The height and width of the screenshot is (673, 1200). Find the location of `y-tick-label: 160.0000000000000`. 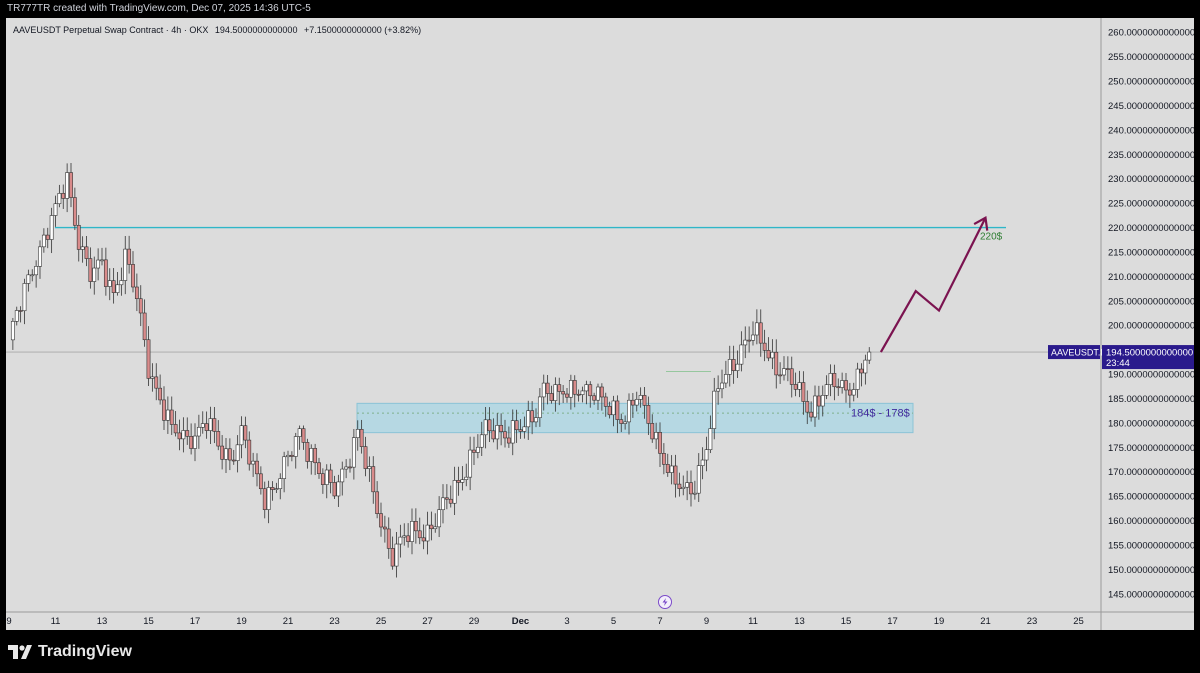

y-tick-label: 160.0000000000000 is located at coordinates (1151, 521).